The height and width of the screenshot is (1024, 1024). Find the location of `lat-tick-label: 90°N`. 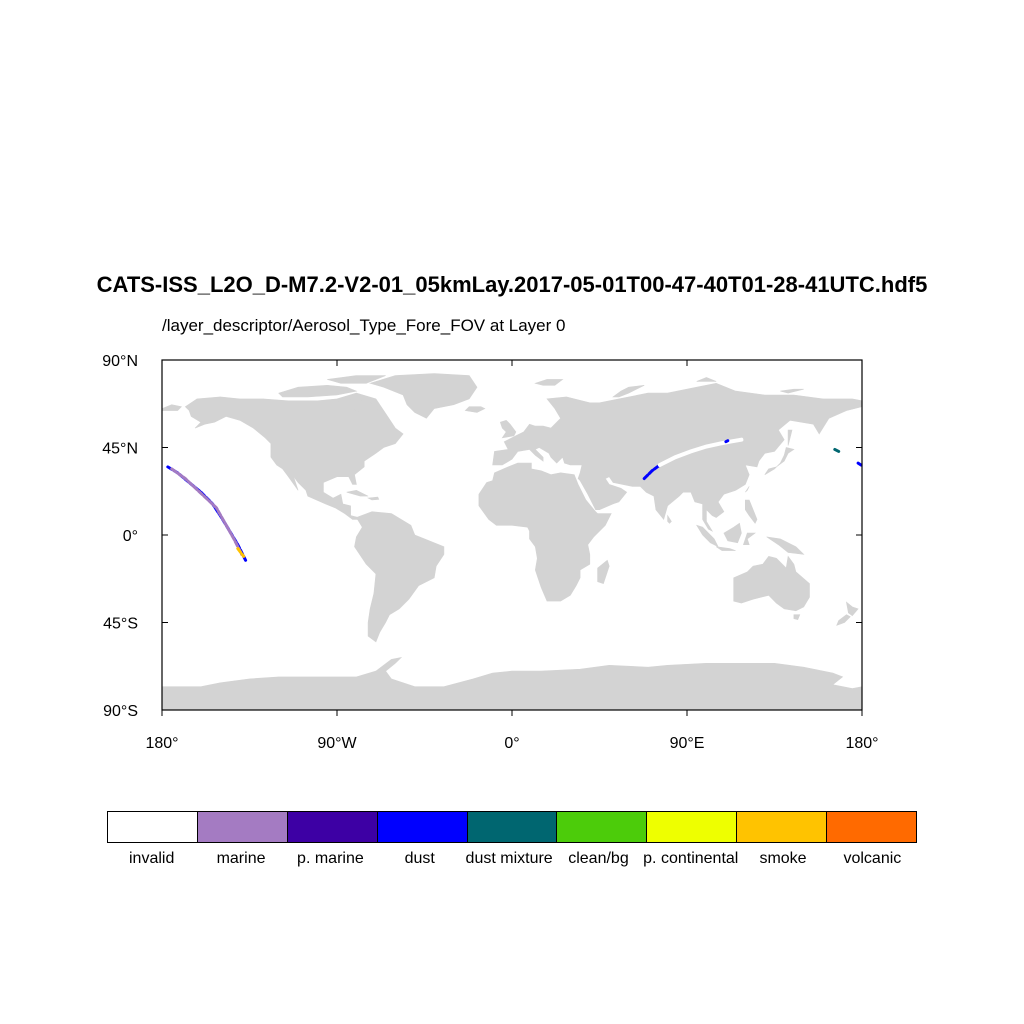

lat-tick-label: 90°N is located at coordinates (120, 361).